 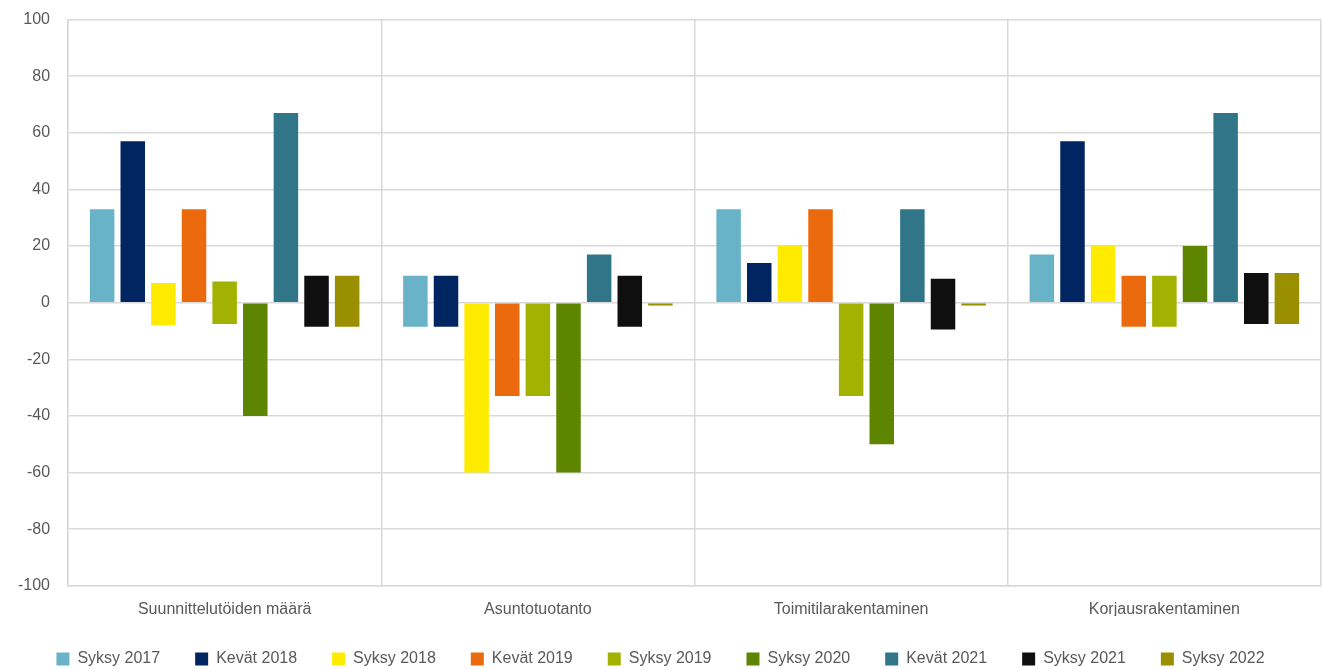 What do you see at coordinates (851, 608) in the screenshot?
I see `x-tick-label: Toimitilarakentaminen` at bounding box center [851, 608].